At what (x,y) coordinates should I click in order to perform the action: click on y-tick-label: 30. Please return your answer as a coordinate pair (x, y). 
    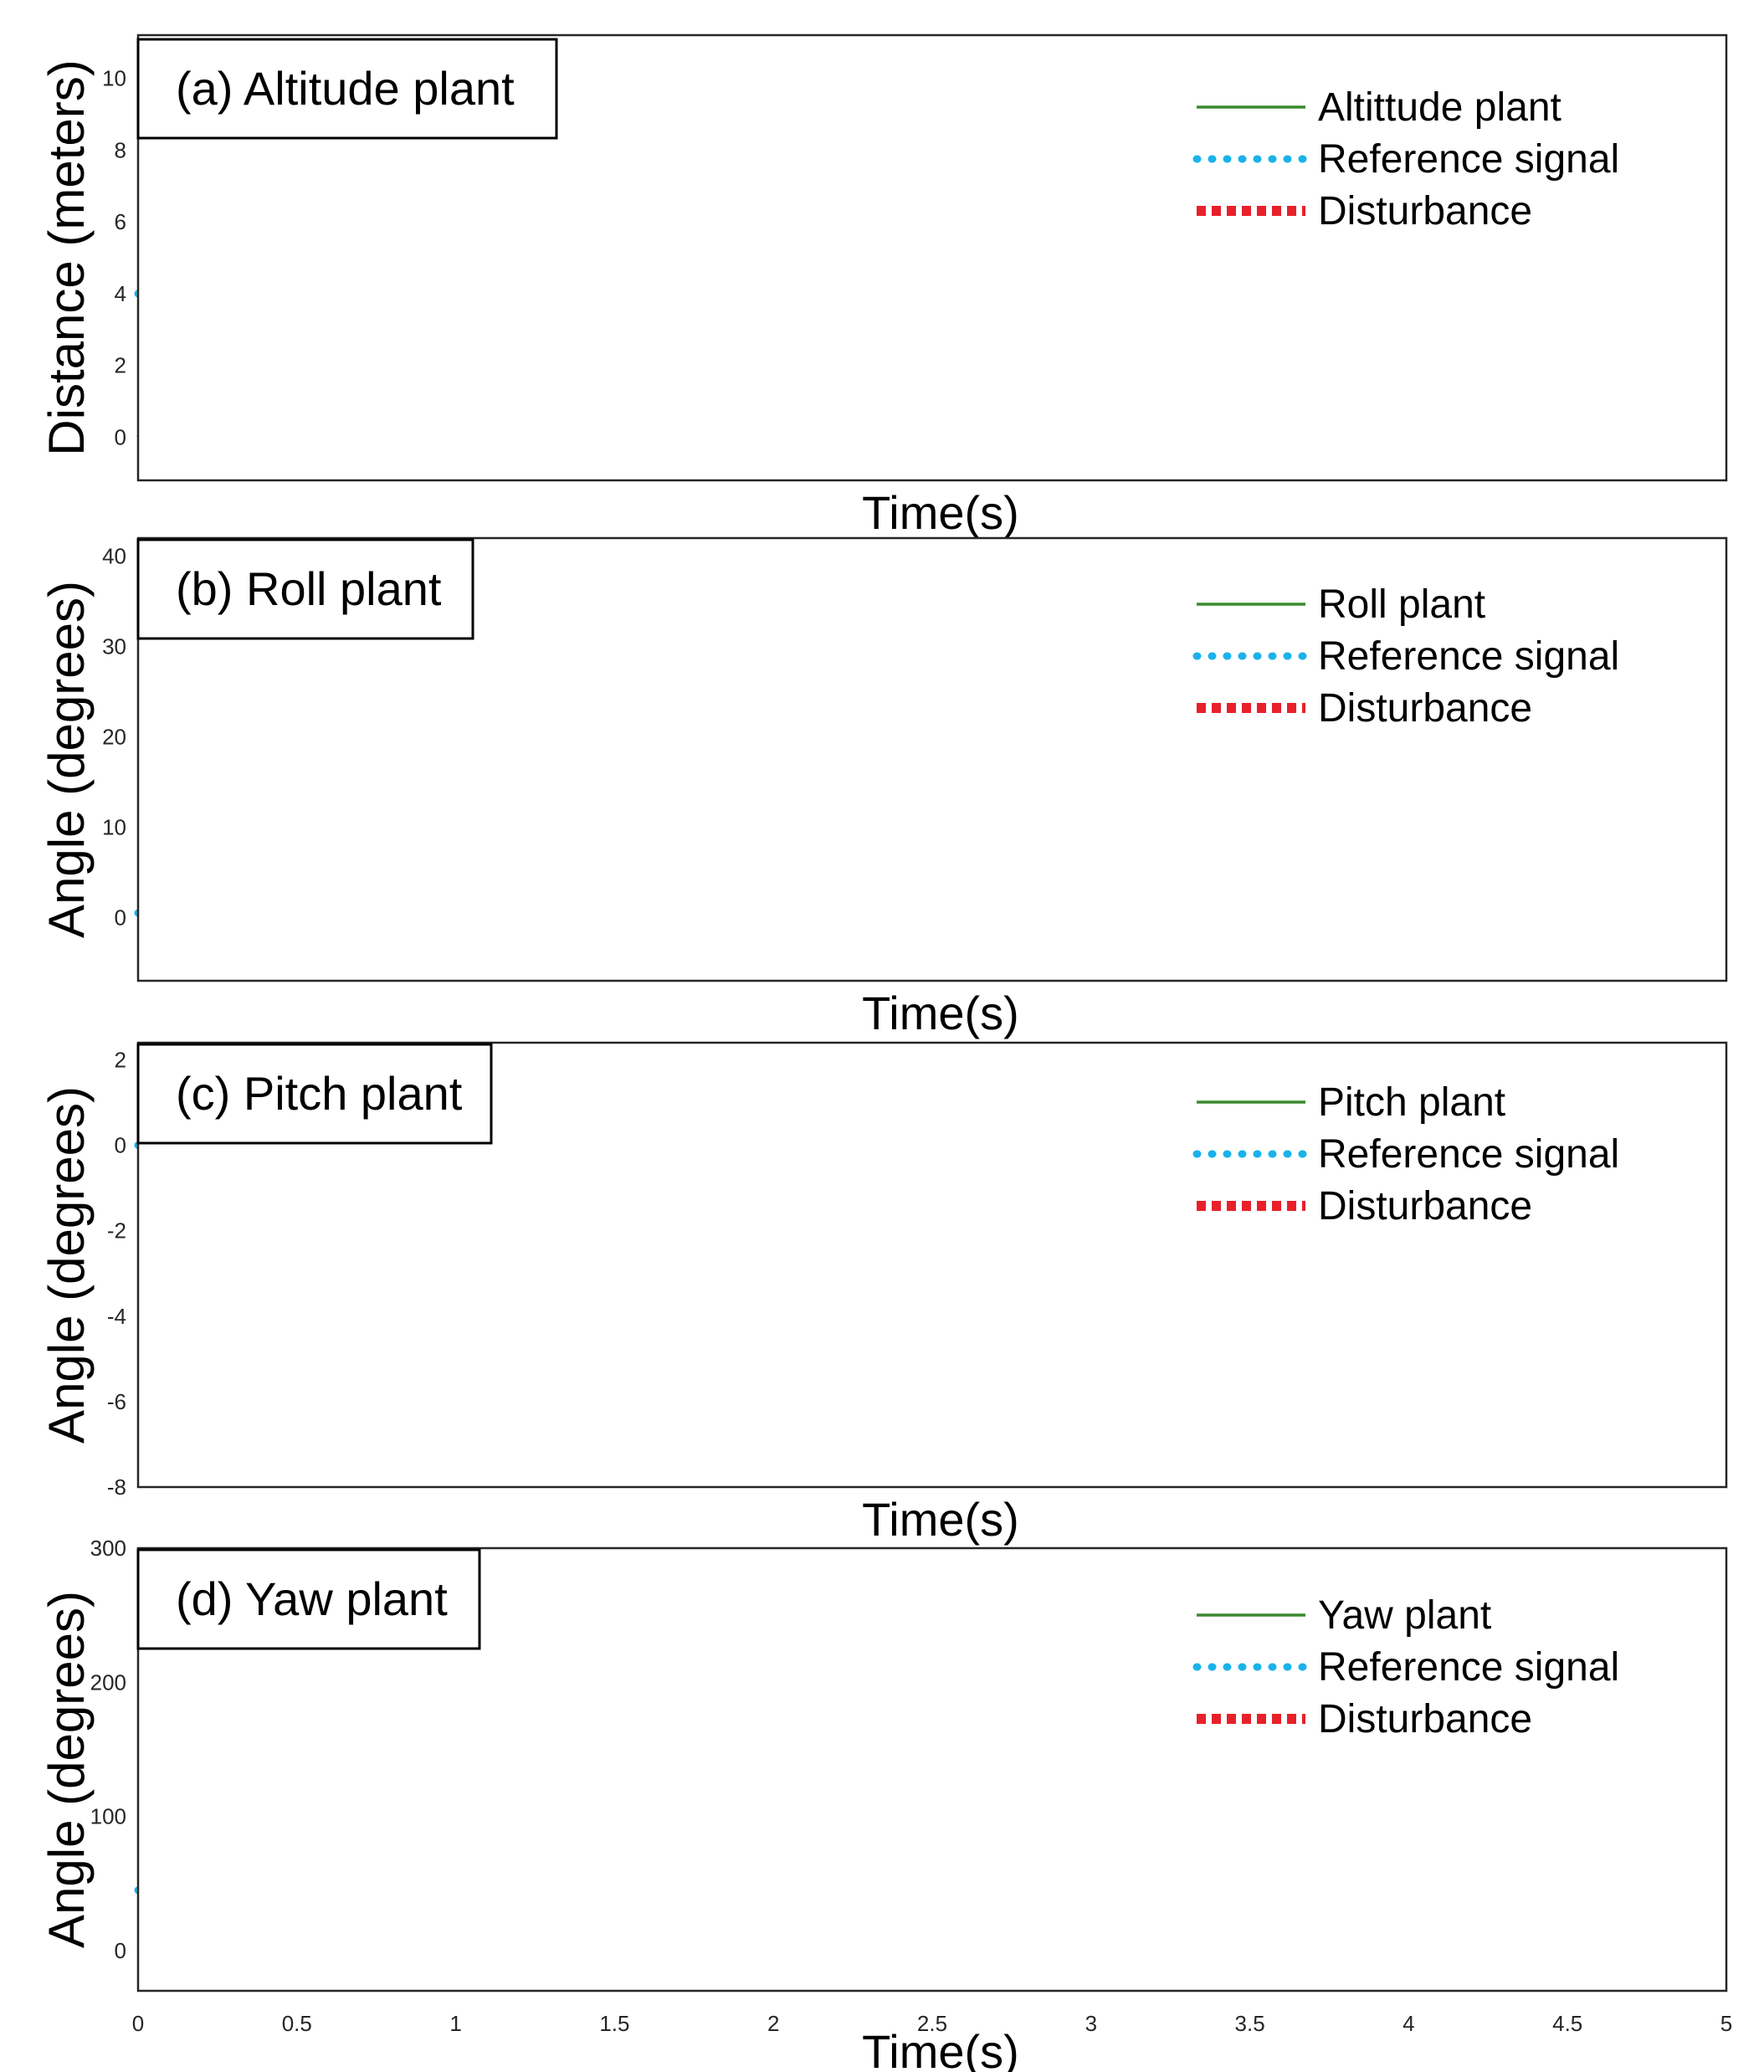
    Looking at the image, I should click on (114, 646).